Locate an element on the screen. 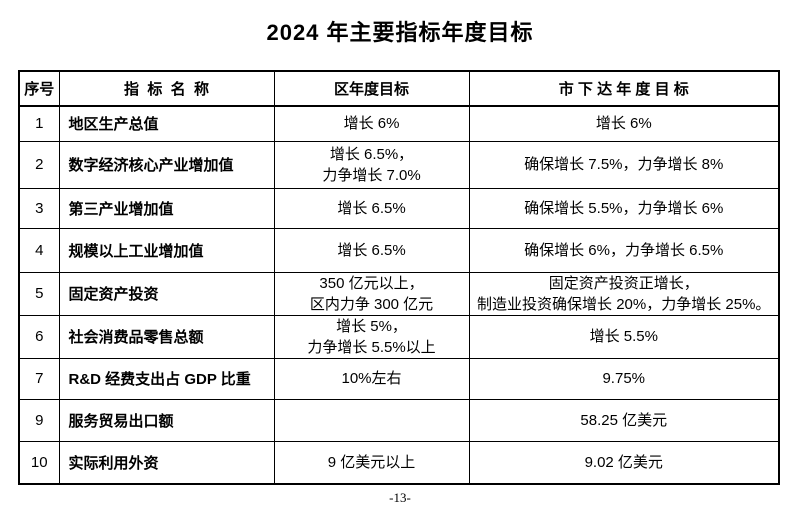  table-header-row: 序号 指 标 名 称 区年度目标 市 下 达 年 度 目 标 is located at coordinates (399, 88).